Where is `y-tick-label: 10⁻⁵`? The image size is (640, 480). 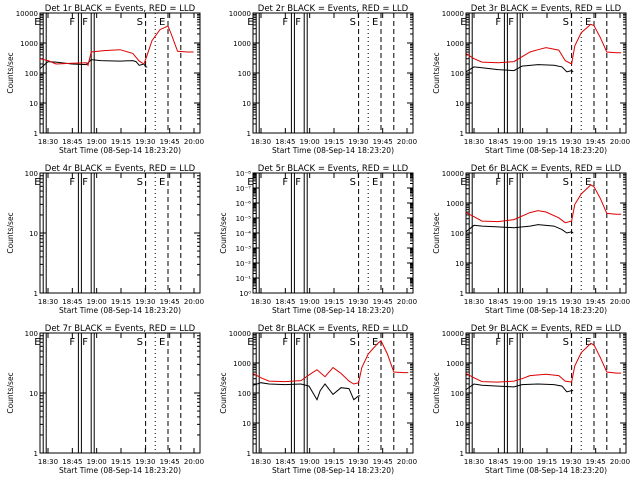
y-tick-label: 10⁻⁵ is located at coordinates (244, 219).